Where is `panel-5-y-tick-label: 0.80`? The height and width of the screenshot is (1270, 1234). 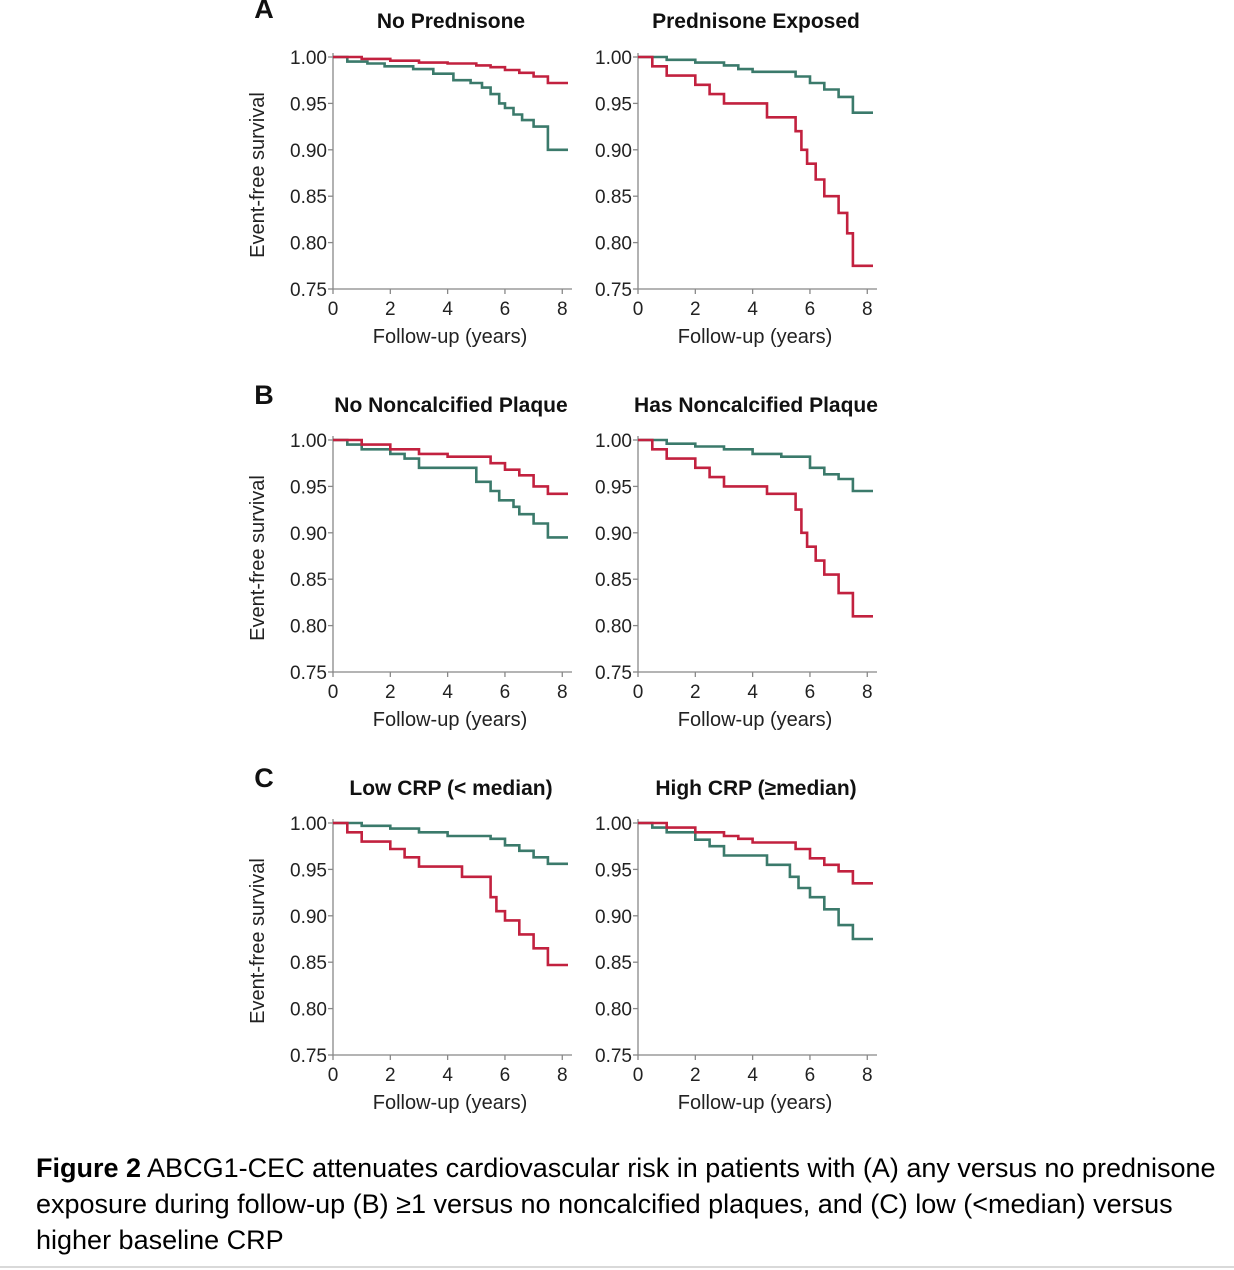 panel-5-y-tick-label: 0.80 is located at coordinates (308, 1010).